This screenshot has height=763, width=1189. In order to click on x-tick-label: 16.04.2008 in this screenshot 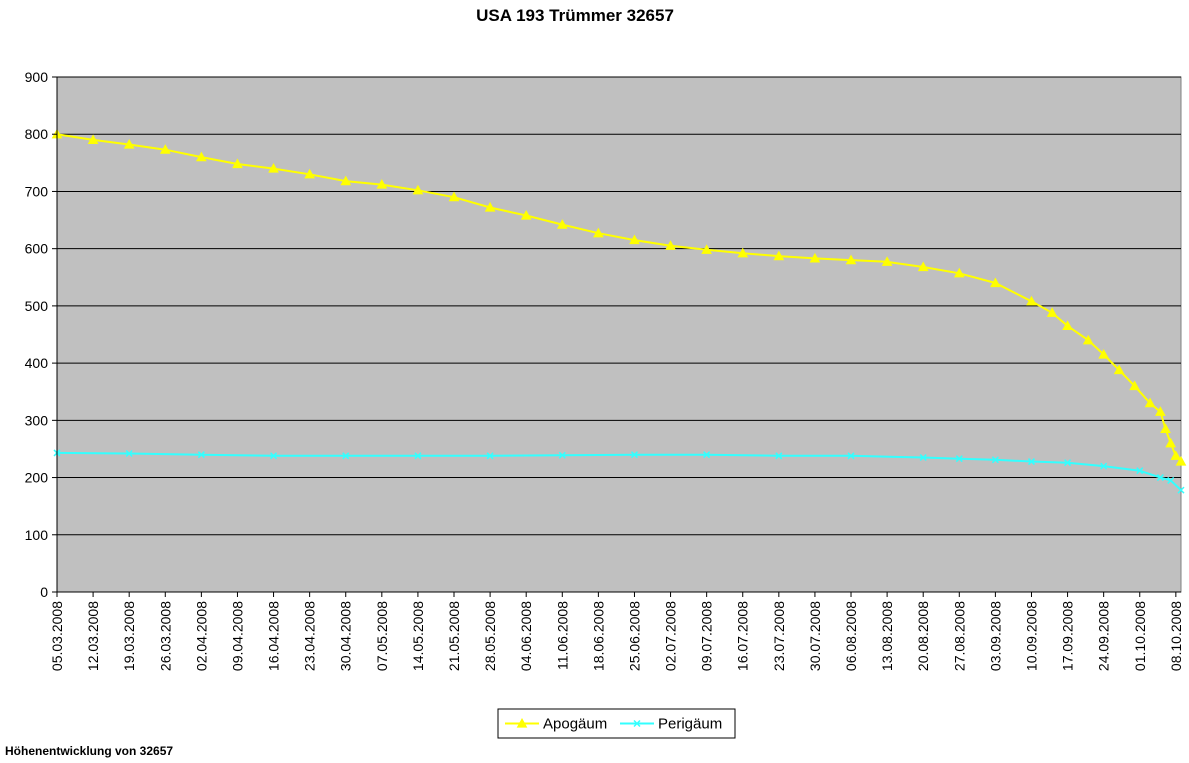, I will do `click(274, 636)`.